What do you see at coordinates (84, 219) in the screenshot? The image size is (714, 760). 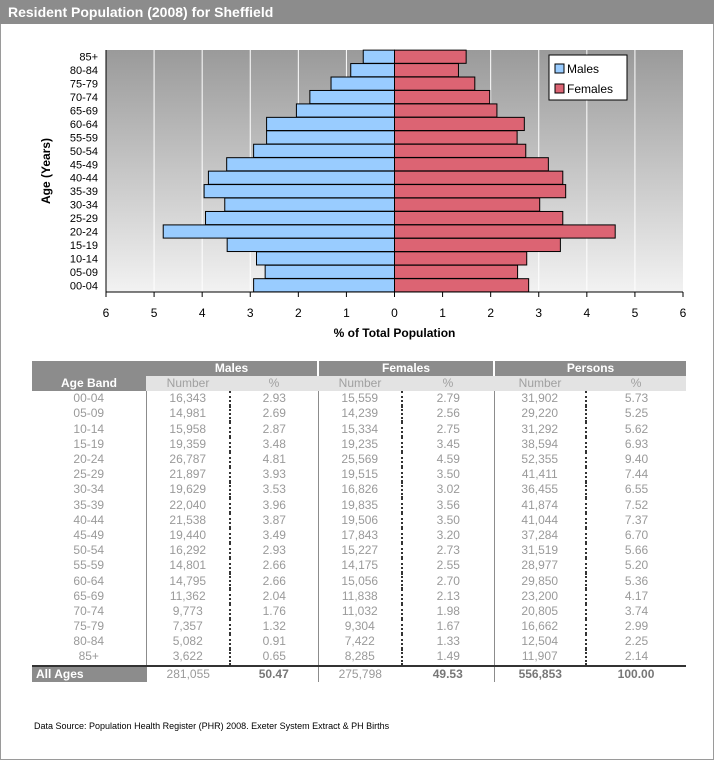 I see `y-tick-label: 25-29` at bounding box center [84, 219].